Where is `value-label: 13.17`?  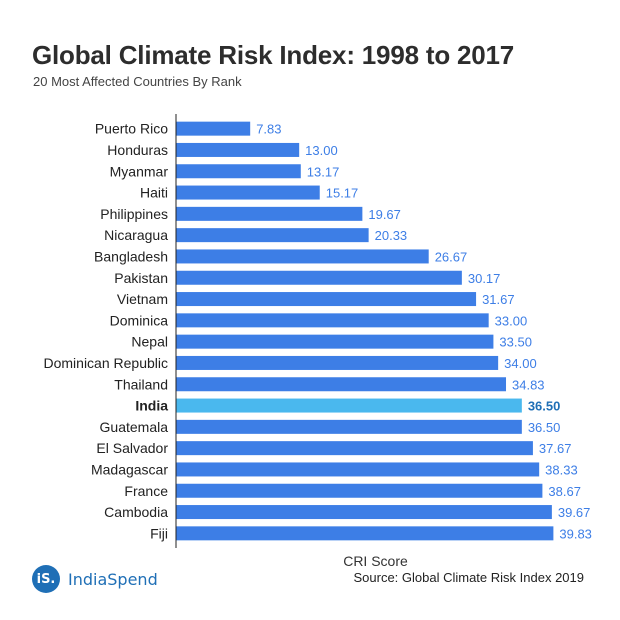 value-label: 13.17 is located at coordinates (323, 171).